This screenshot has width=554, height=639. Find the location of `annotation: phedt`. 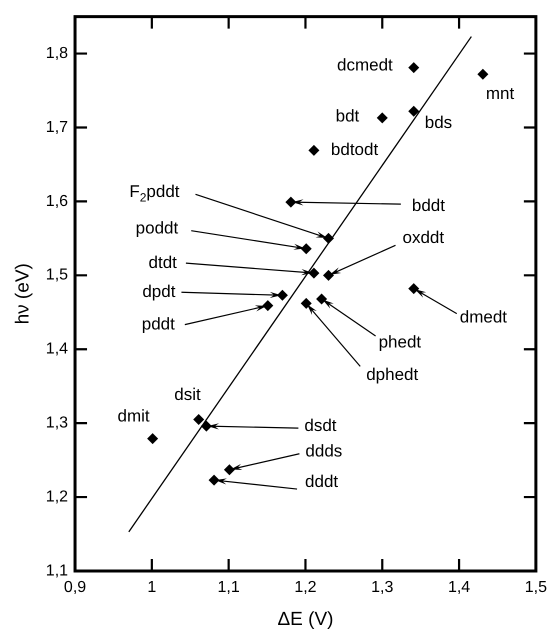

annotation: phedt is located at coordinates (400, 342).